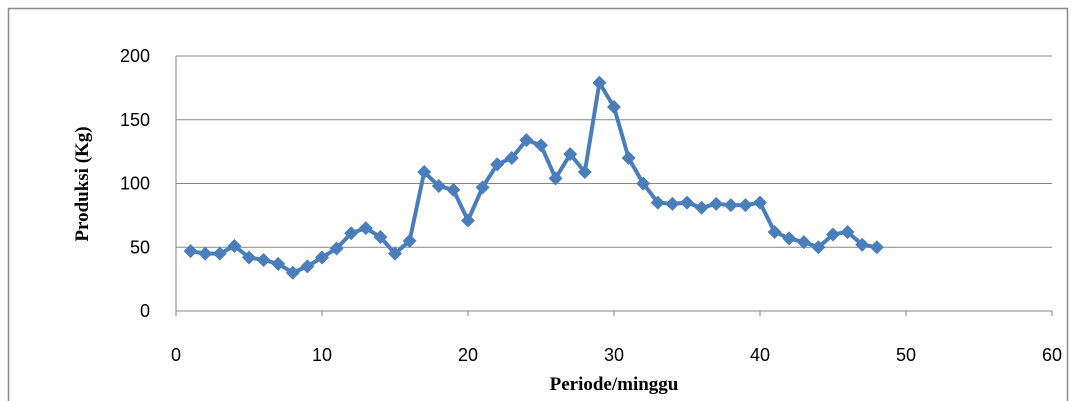 This screenshot has height=401, width=1075. What do you see at coordinates (135, 184) in the screenshot?
I see `y-tick-label: 100` at bounding box center [135, 184].